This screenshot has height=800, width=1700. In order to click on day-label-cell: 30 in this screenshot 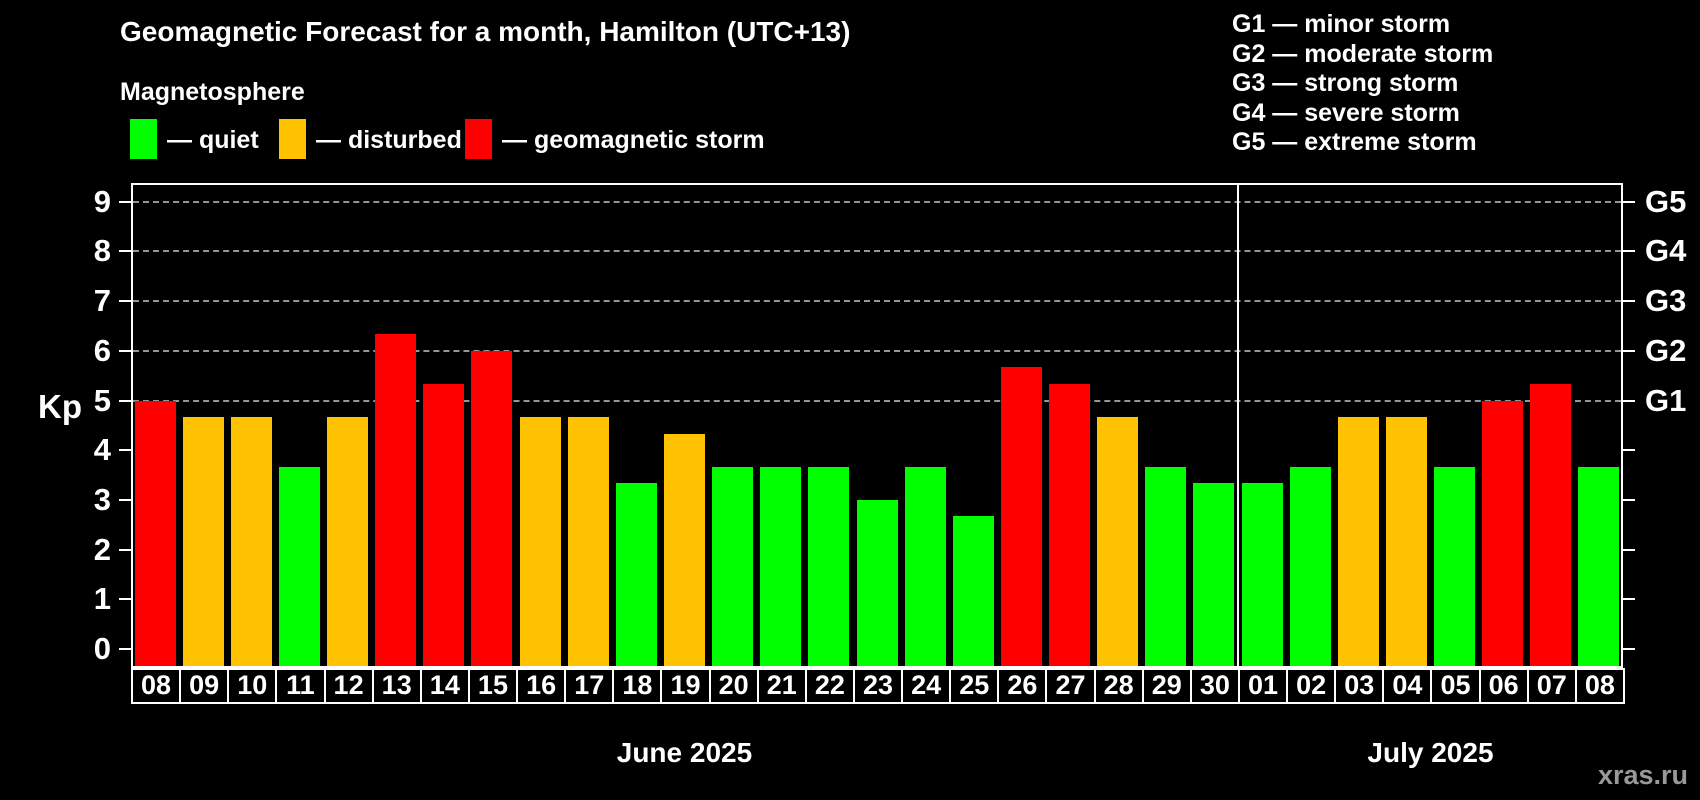, I will do `click(1214, 686)`.